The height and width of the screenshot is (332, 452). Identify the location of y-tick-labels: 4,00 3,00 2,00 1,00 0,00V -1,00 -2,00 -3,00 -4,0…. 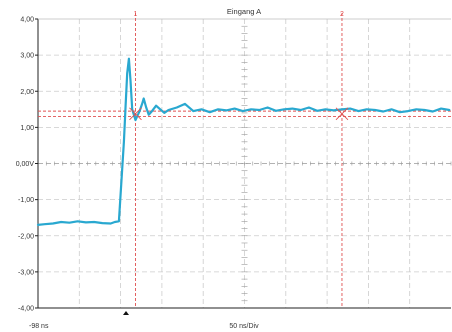
(25, 165).